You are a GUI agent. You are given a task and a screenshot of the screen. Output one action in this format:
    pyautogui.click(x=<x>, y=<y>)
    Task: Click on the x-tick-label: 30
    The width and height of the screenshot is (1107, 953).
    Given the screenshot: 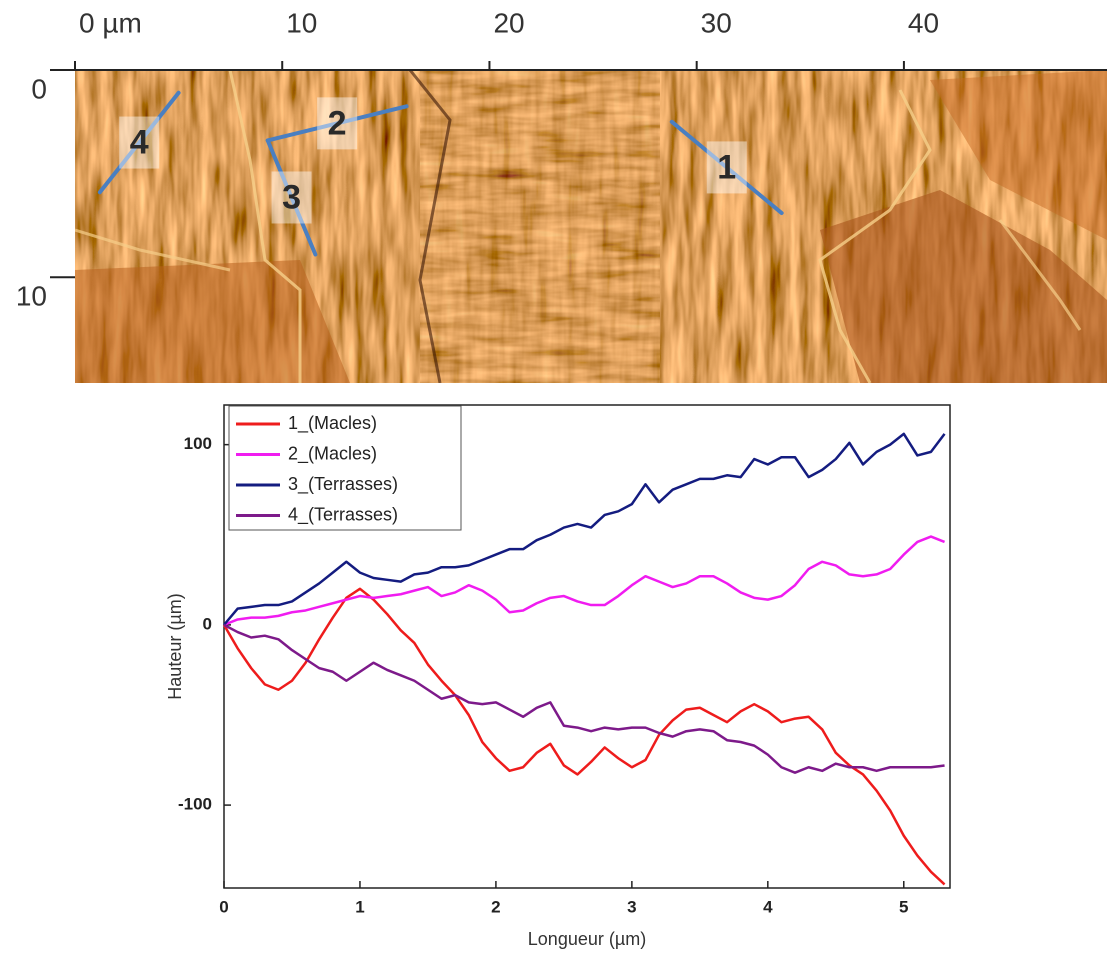 What is the action you would take?
    pyautogui.click(x=716, y=22)
    